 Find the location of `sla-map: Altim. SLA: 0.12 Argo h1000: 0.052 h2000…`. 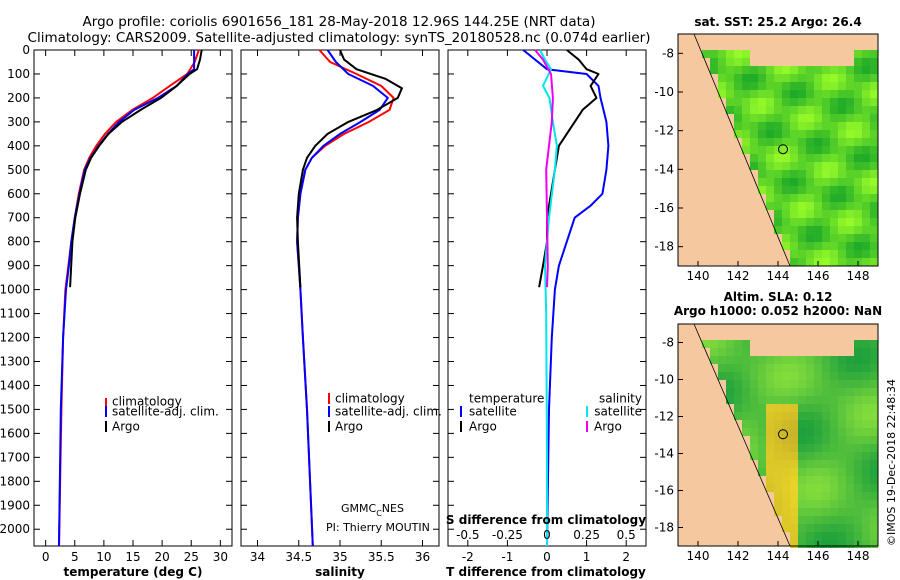

sla-map: Altim. SLA: 0.12 Argo h1000: 0.052 h2000… is located at coordinates (768, 426).